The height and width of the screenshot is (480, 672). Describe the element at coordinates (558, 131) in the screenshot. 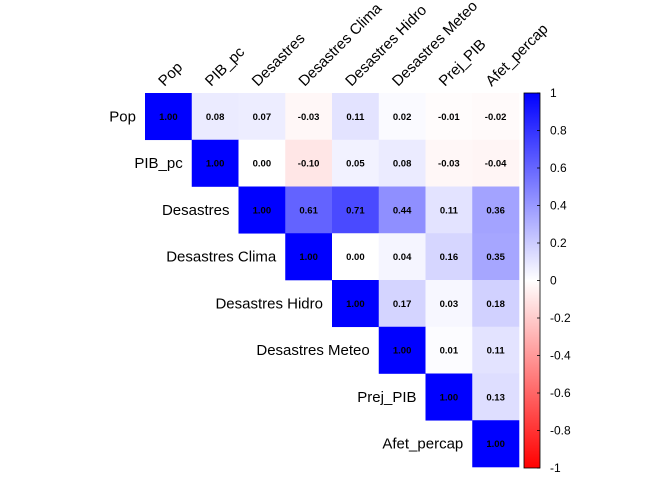

I see `legend-tick-label: 0.8` at that location.